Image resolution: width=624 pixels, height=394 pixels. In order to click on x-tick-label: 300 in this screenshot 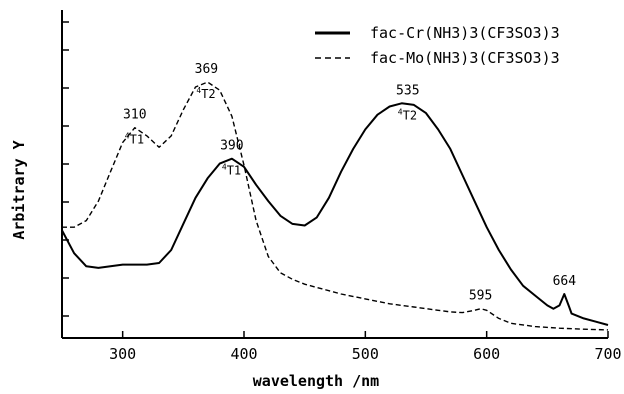, I will do `click(122, 354)`.